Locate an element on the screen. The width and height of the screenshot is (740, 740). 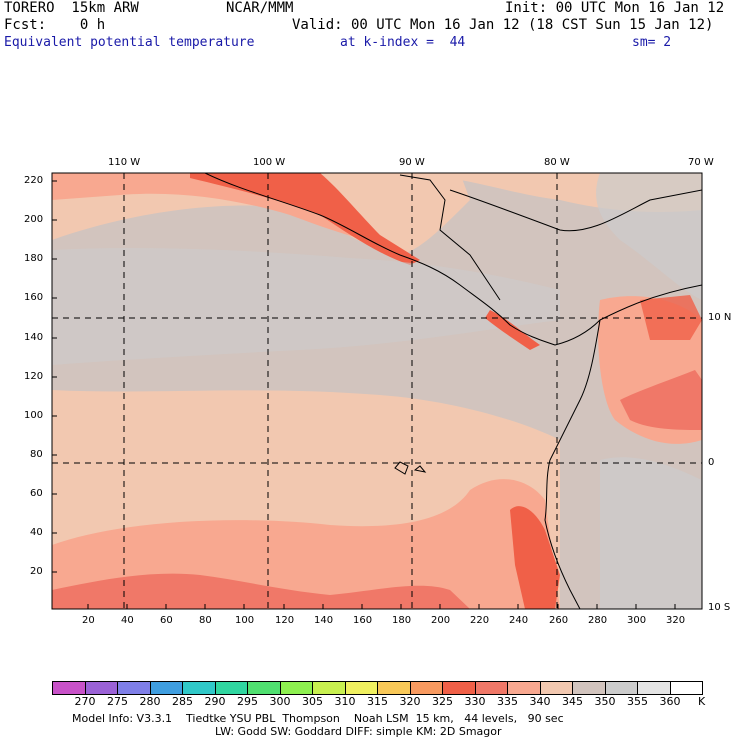
legend-value: 285 is located at coordinates (182, 701).